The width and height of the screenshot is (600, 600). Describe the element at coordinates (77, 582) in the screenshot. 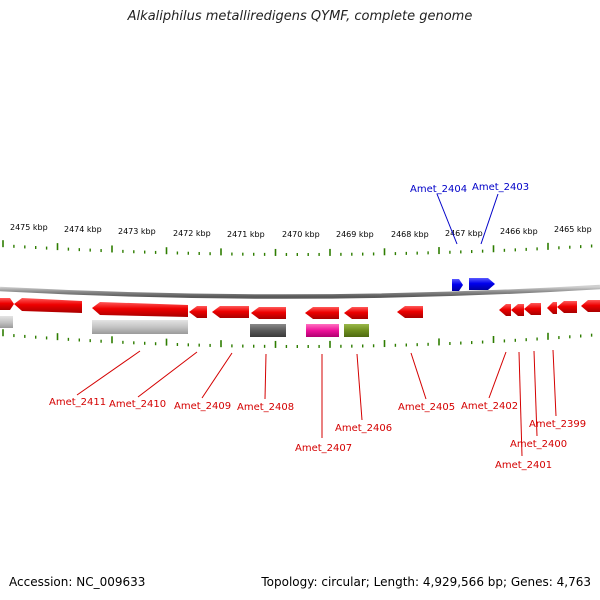

I see `accession-text: Accession: NC_009633` at that location.